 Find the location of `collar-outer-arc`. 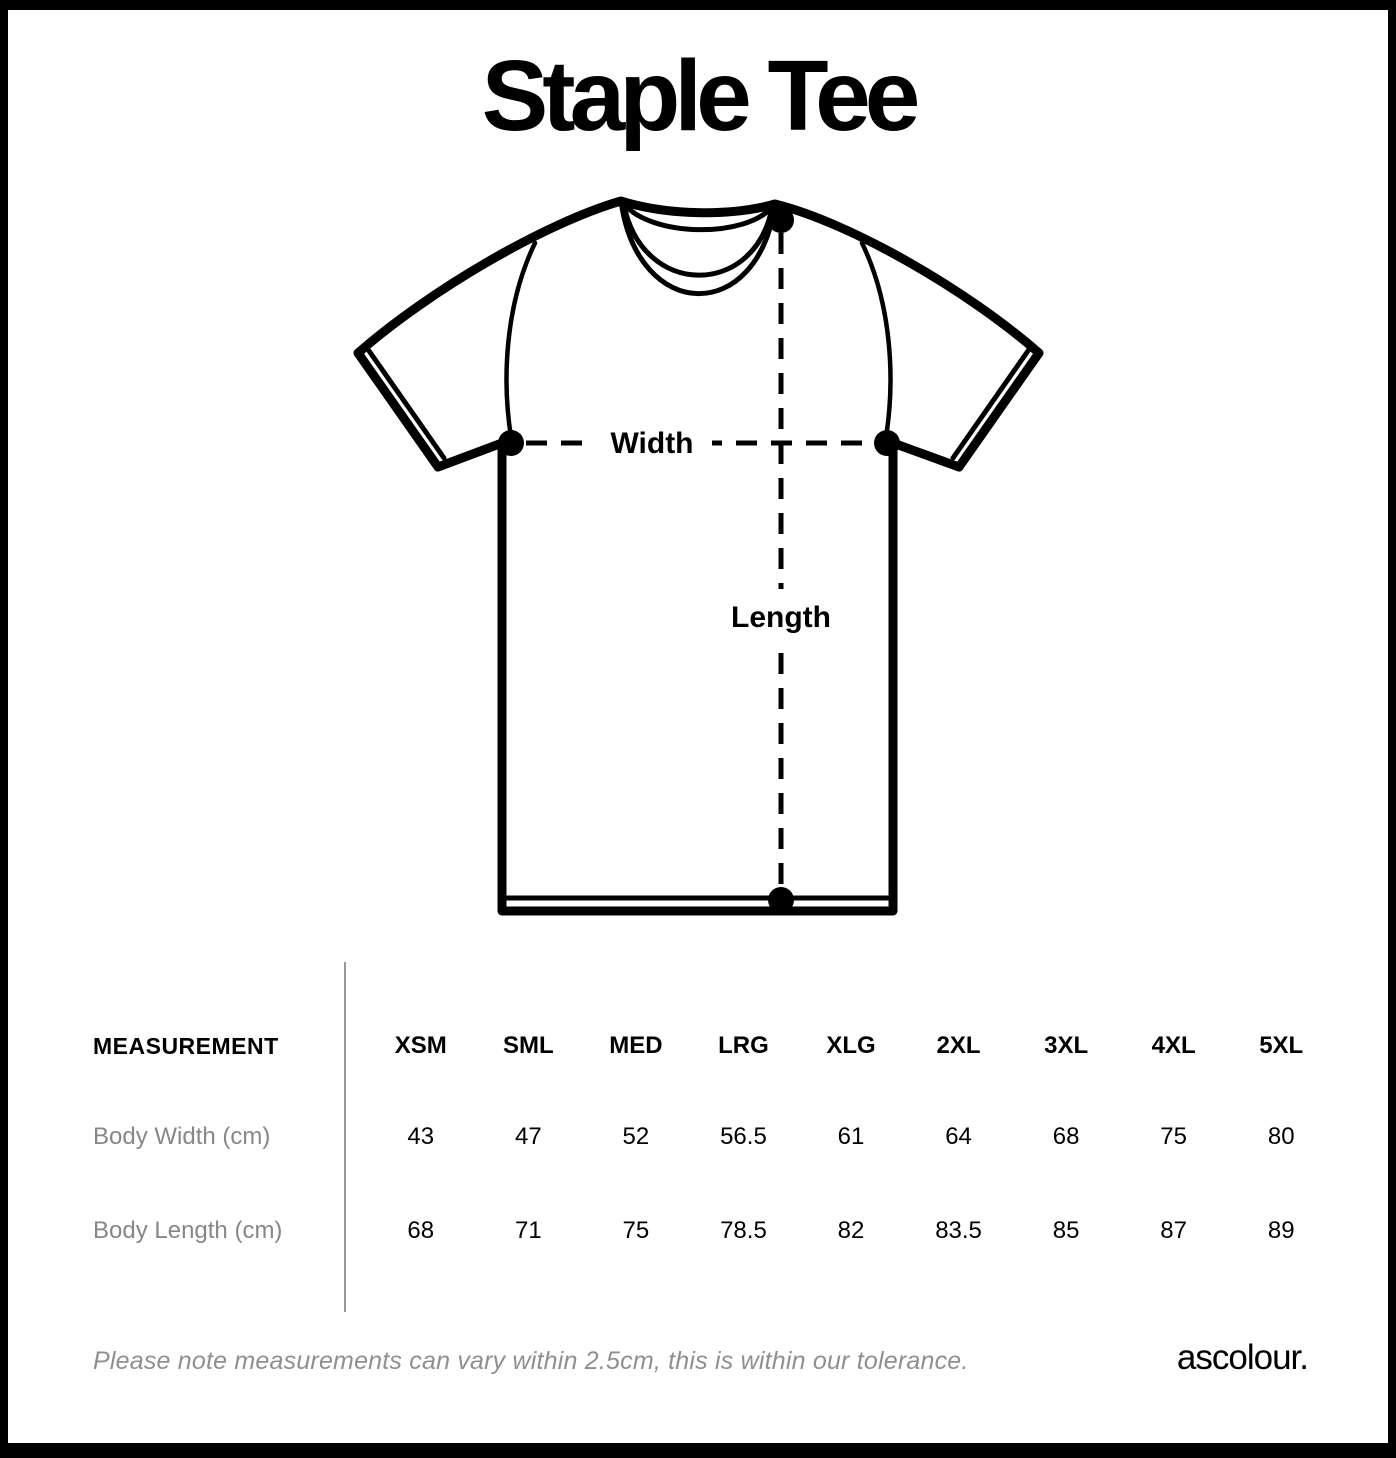

collar-outer-arc is located at coordinates (698, 247).